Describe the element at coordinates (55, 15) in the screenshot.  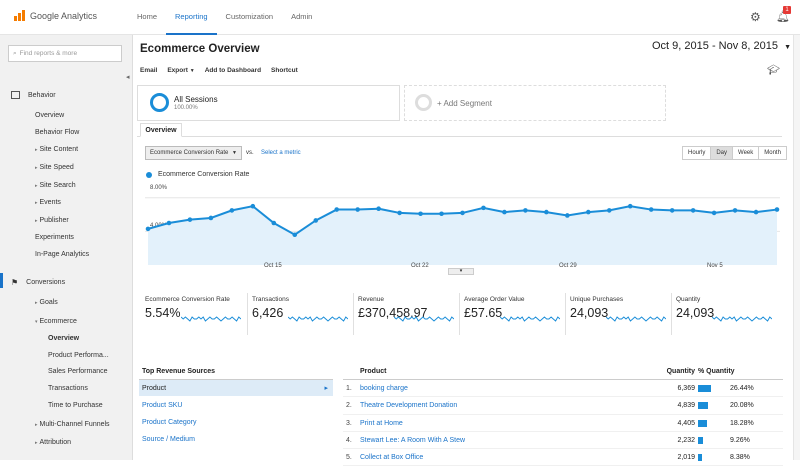
I see `app-logo: Google Analytics` at that location.